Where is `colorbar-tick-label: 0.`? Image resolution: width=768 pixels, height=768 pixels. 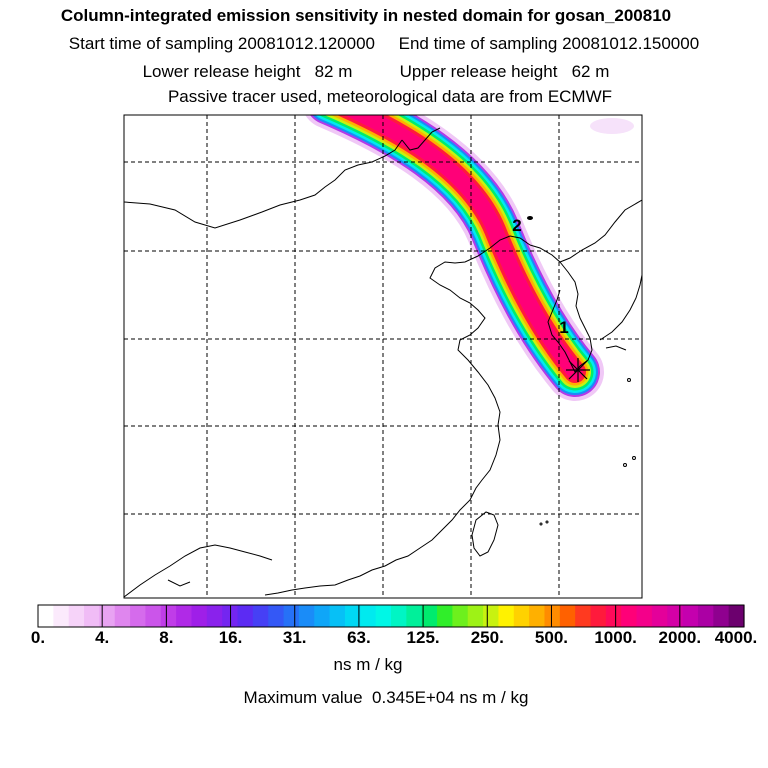
colorbar-tick-label: 0. is located at coordinates (38, 637).